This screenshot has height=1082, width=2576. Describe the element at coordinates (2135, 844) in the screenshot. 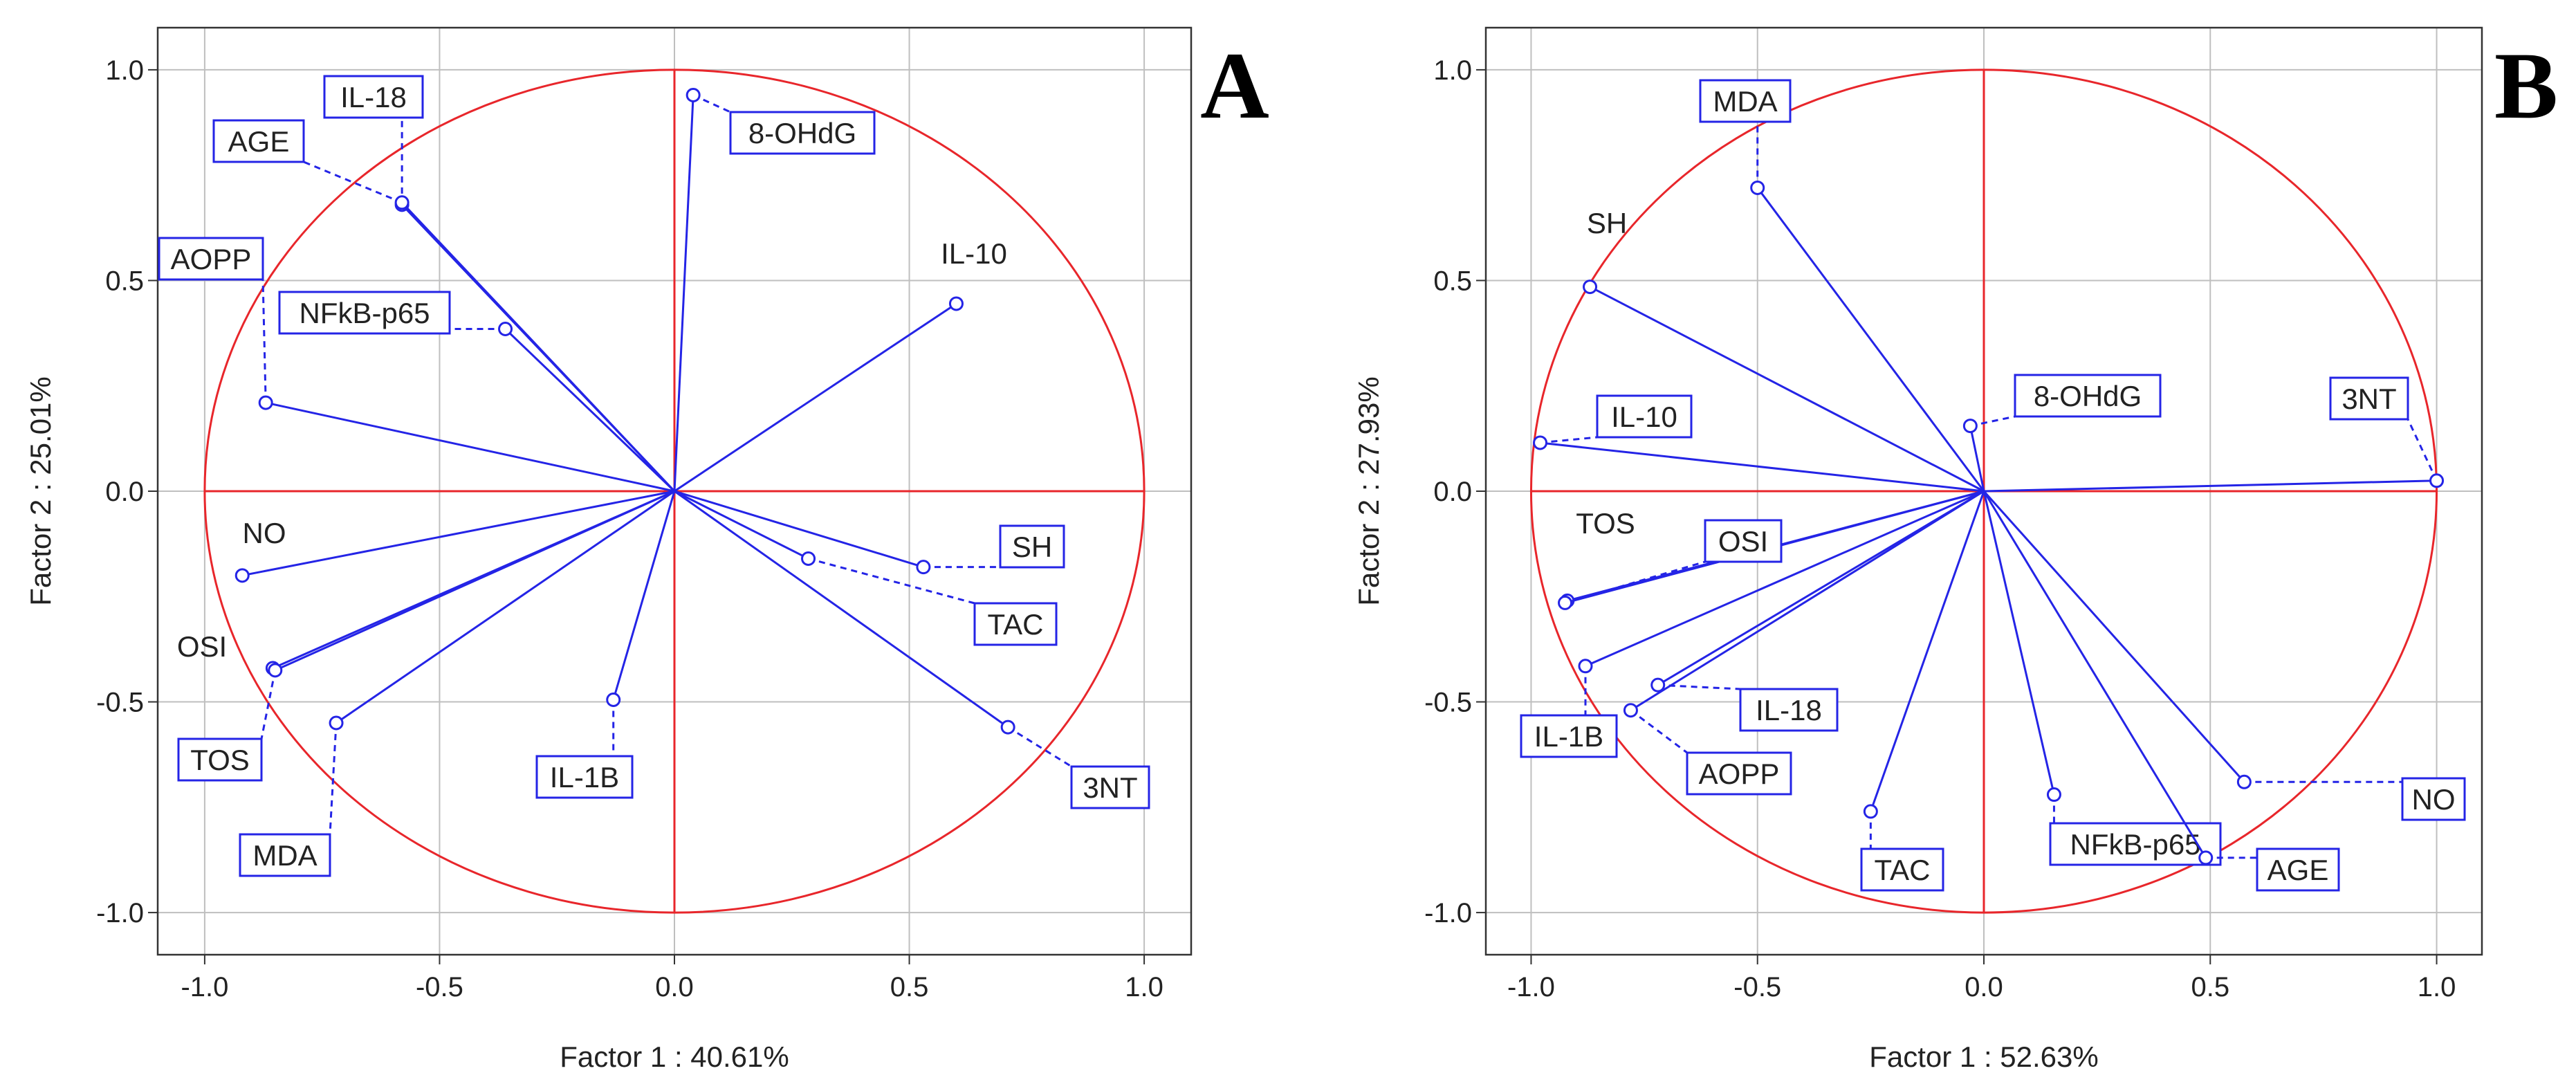

I see `panel-b-label-box-nfkb-p65` at that location.